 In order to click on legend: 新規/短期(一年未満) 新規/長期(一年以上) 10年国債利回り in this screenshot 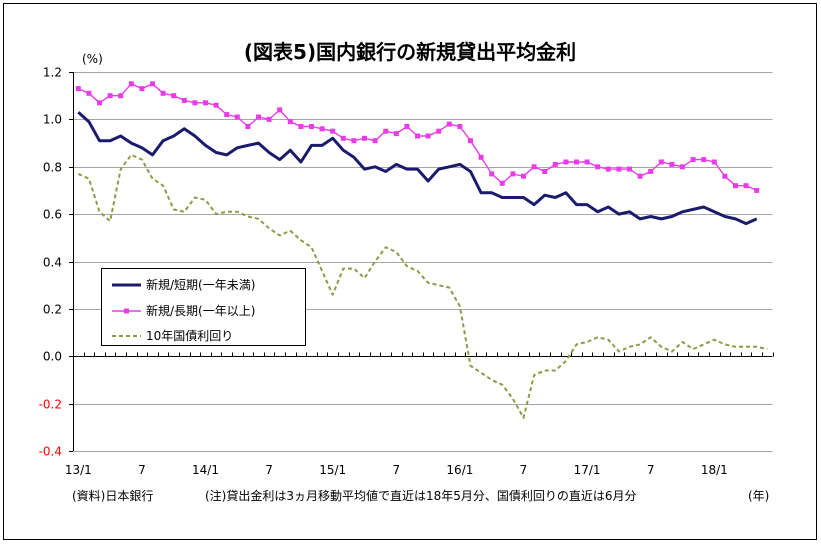, I will do `click(203, 307)`.